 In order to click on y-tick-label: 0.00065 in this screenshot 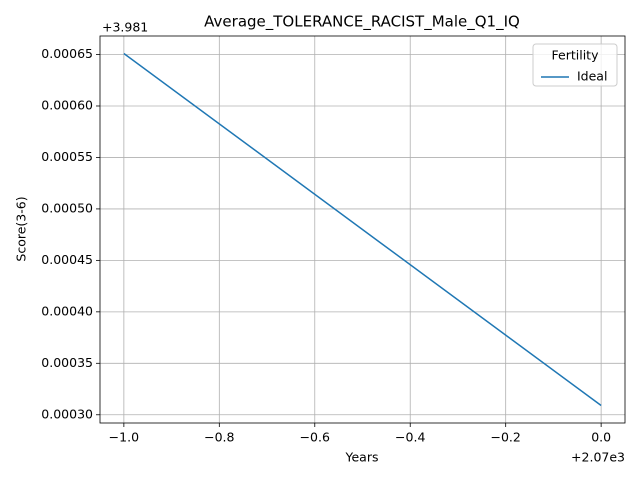, I will do `click(67, 53)`.